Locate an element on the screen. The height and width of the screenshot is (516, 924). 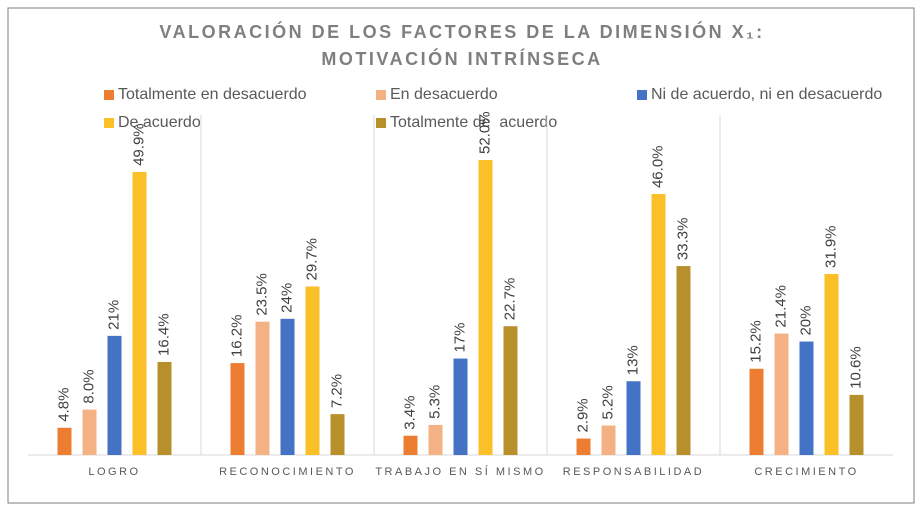
data-label: 4.8% is located at coordinates (63, 405).